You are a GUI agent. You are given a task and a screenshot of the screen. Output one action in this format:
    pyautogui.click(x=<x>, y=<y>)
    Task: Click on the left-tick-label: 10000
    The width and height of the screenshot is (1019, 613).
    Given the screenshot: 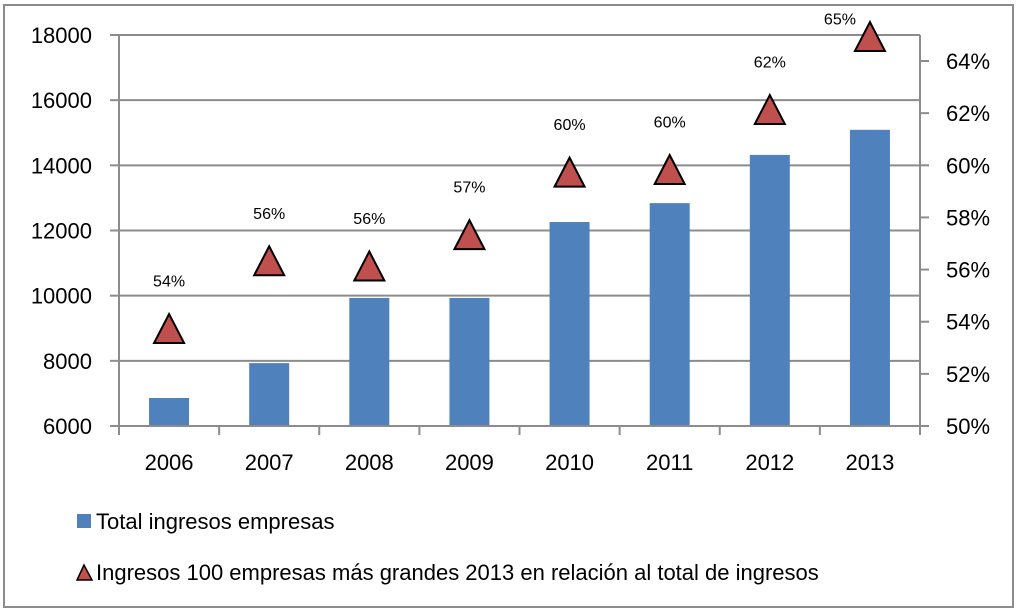 What is the action you would take?
    pyautogui.click(x=61, y=296)
    